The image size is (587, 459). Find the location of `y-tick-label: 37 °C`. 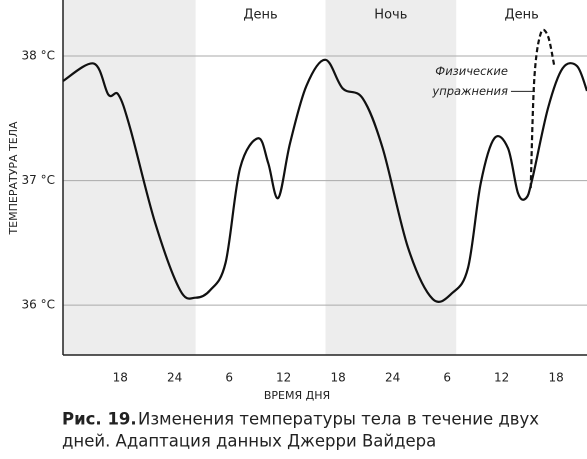

y-tick-label: 37 °C is located at coordinates (38, 180).